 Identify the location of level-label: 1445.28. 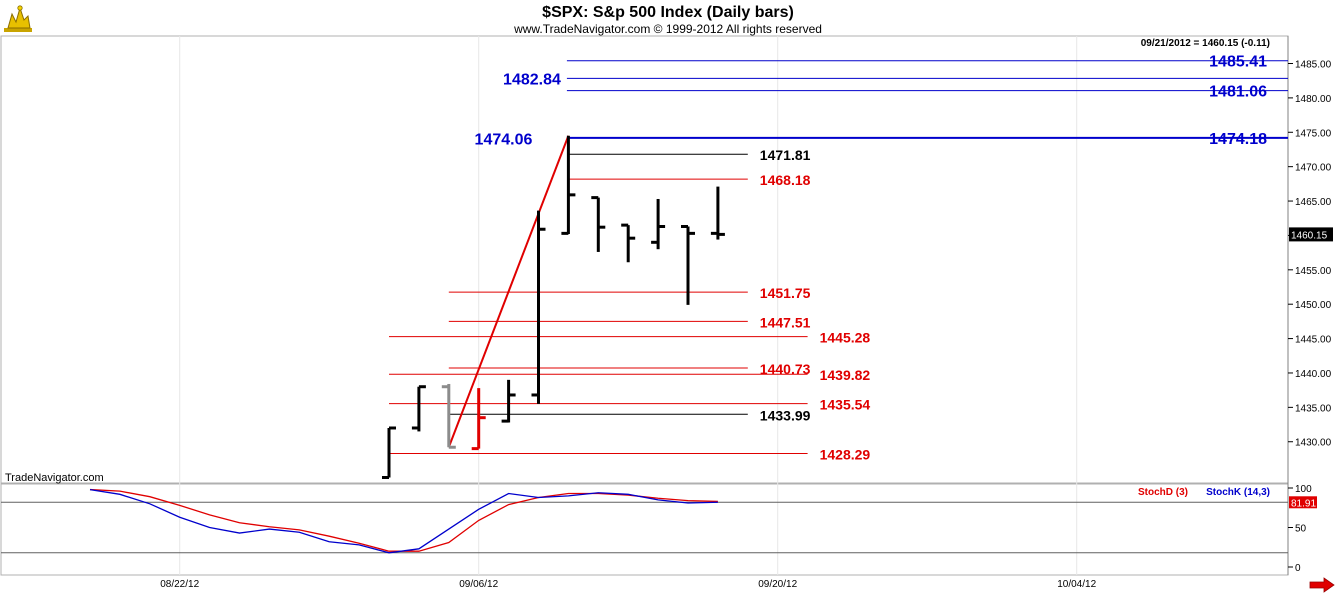
(845, 338).